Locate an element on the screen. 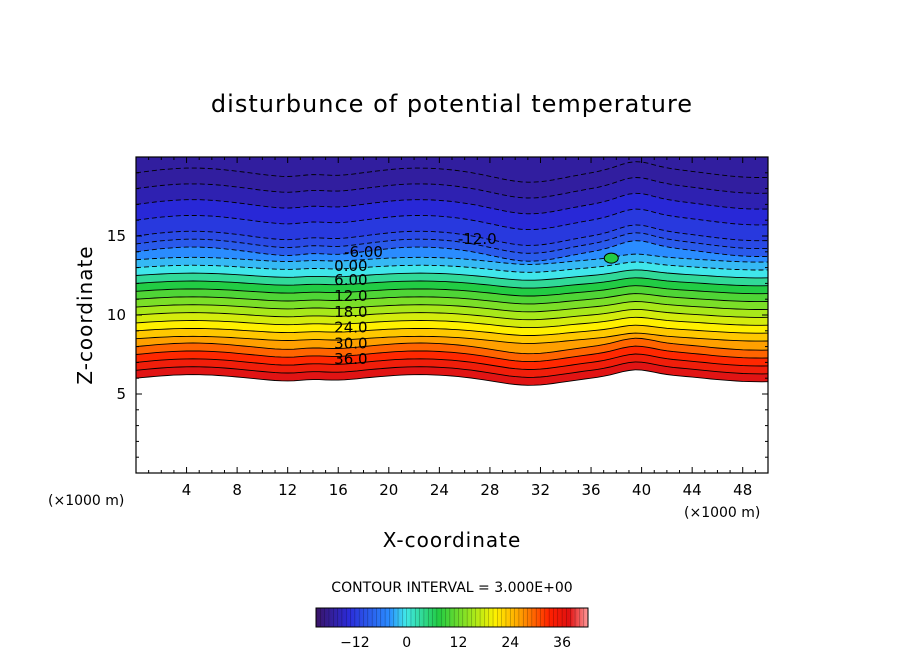 This screenshot has height=654, width=904. contour-interval: CONTOUR INTERVAL = 3.000E+00 is located at coordinates (451, 588).